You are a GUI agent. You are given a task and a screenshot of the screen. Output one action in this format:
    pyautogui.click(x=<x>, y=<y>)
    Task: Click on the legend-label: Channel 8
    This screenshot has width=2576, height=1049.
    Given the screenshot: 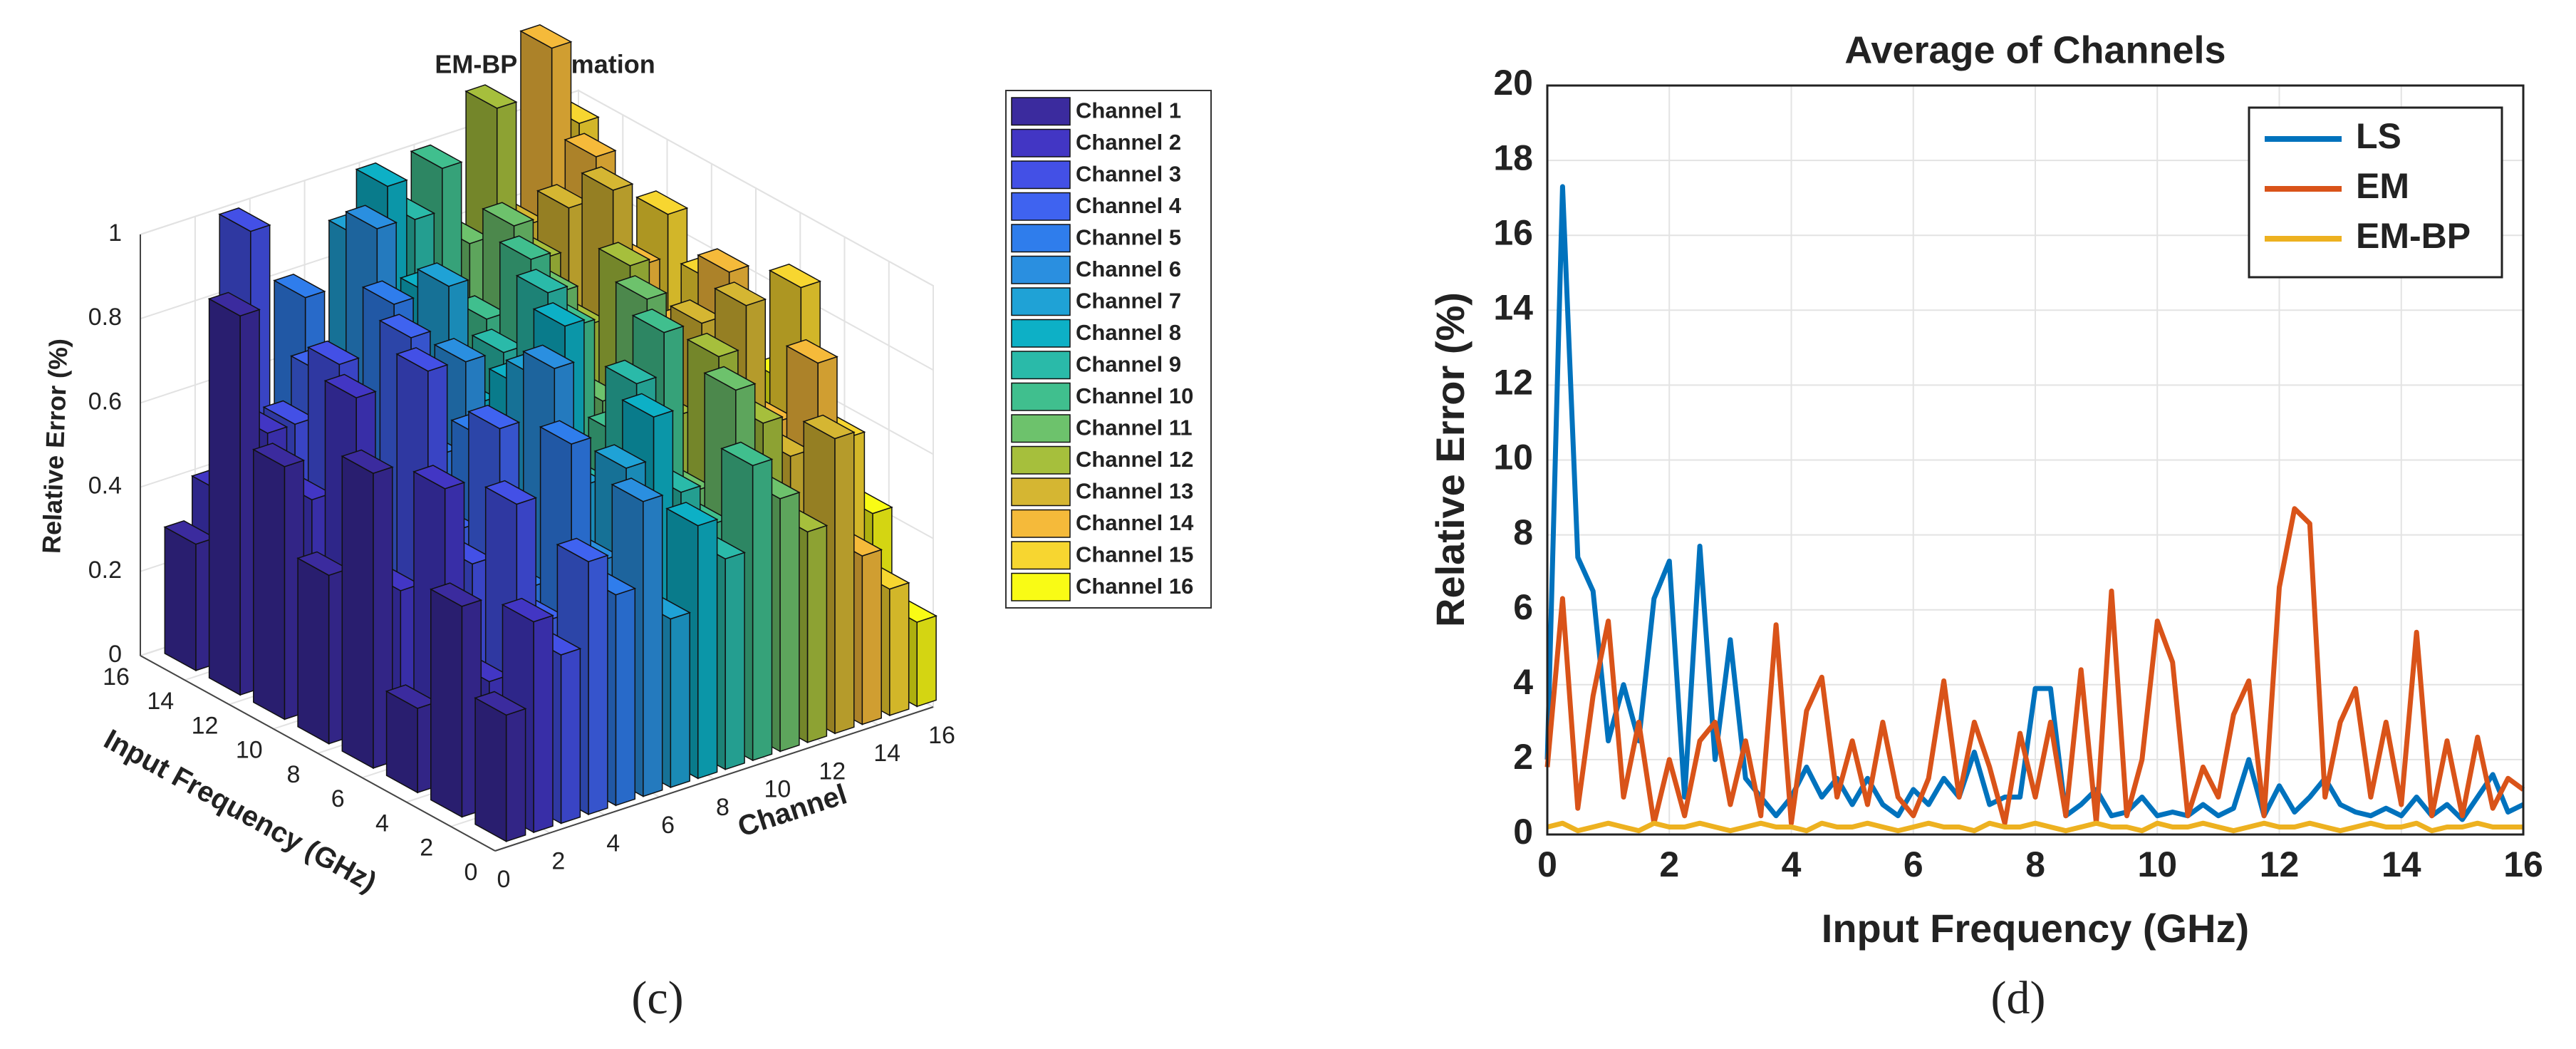 What is the action you would take?
    pyautogui.click(x=1128, y=332)
    